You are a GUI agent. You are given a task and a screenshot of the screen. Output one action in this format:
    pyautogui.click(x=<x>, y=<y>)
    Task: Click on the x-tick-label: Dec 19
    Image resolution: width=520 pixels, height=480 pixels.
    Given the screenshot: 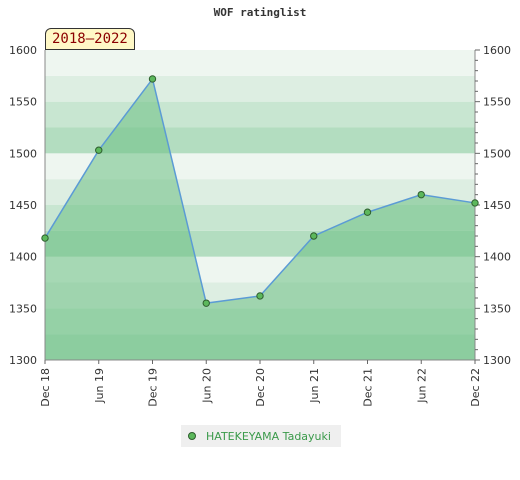 What is the action you would take?
    pyautogui.click(x=153, y=387)
    